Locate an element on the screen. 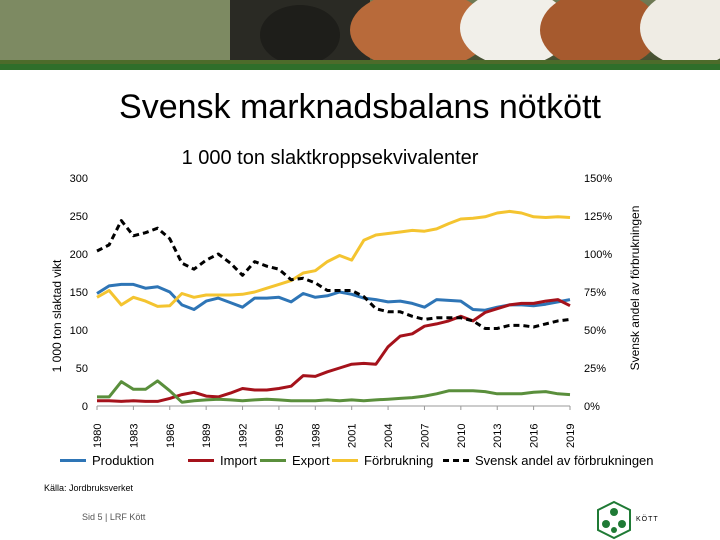 The width and height of the screenshot is (720, 540). x-tick-label: 2007 is located at coordinates (425, 436).